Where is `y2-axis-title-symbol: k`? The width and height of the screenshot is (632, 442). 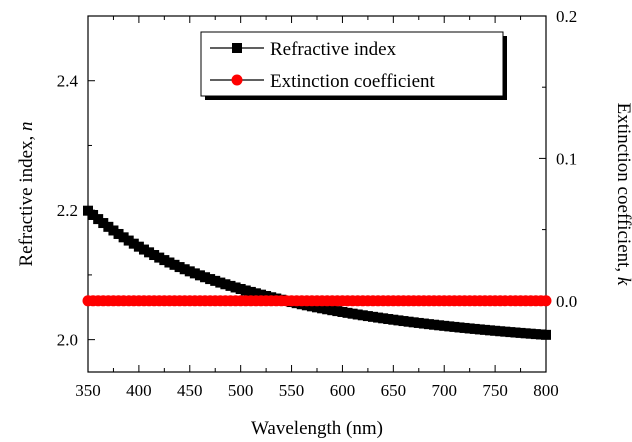 y2-axis-title-symbol: k is located at coordinates (622, 281).